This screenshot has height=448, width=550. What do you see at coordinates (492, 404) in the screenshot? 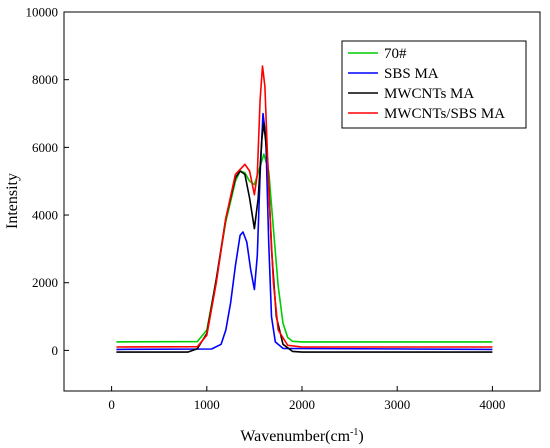
I see `x-tick-label: 4000` at bounding box center [492, 404].